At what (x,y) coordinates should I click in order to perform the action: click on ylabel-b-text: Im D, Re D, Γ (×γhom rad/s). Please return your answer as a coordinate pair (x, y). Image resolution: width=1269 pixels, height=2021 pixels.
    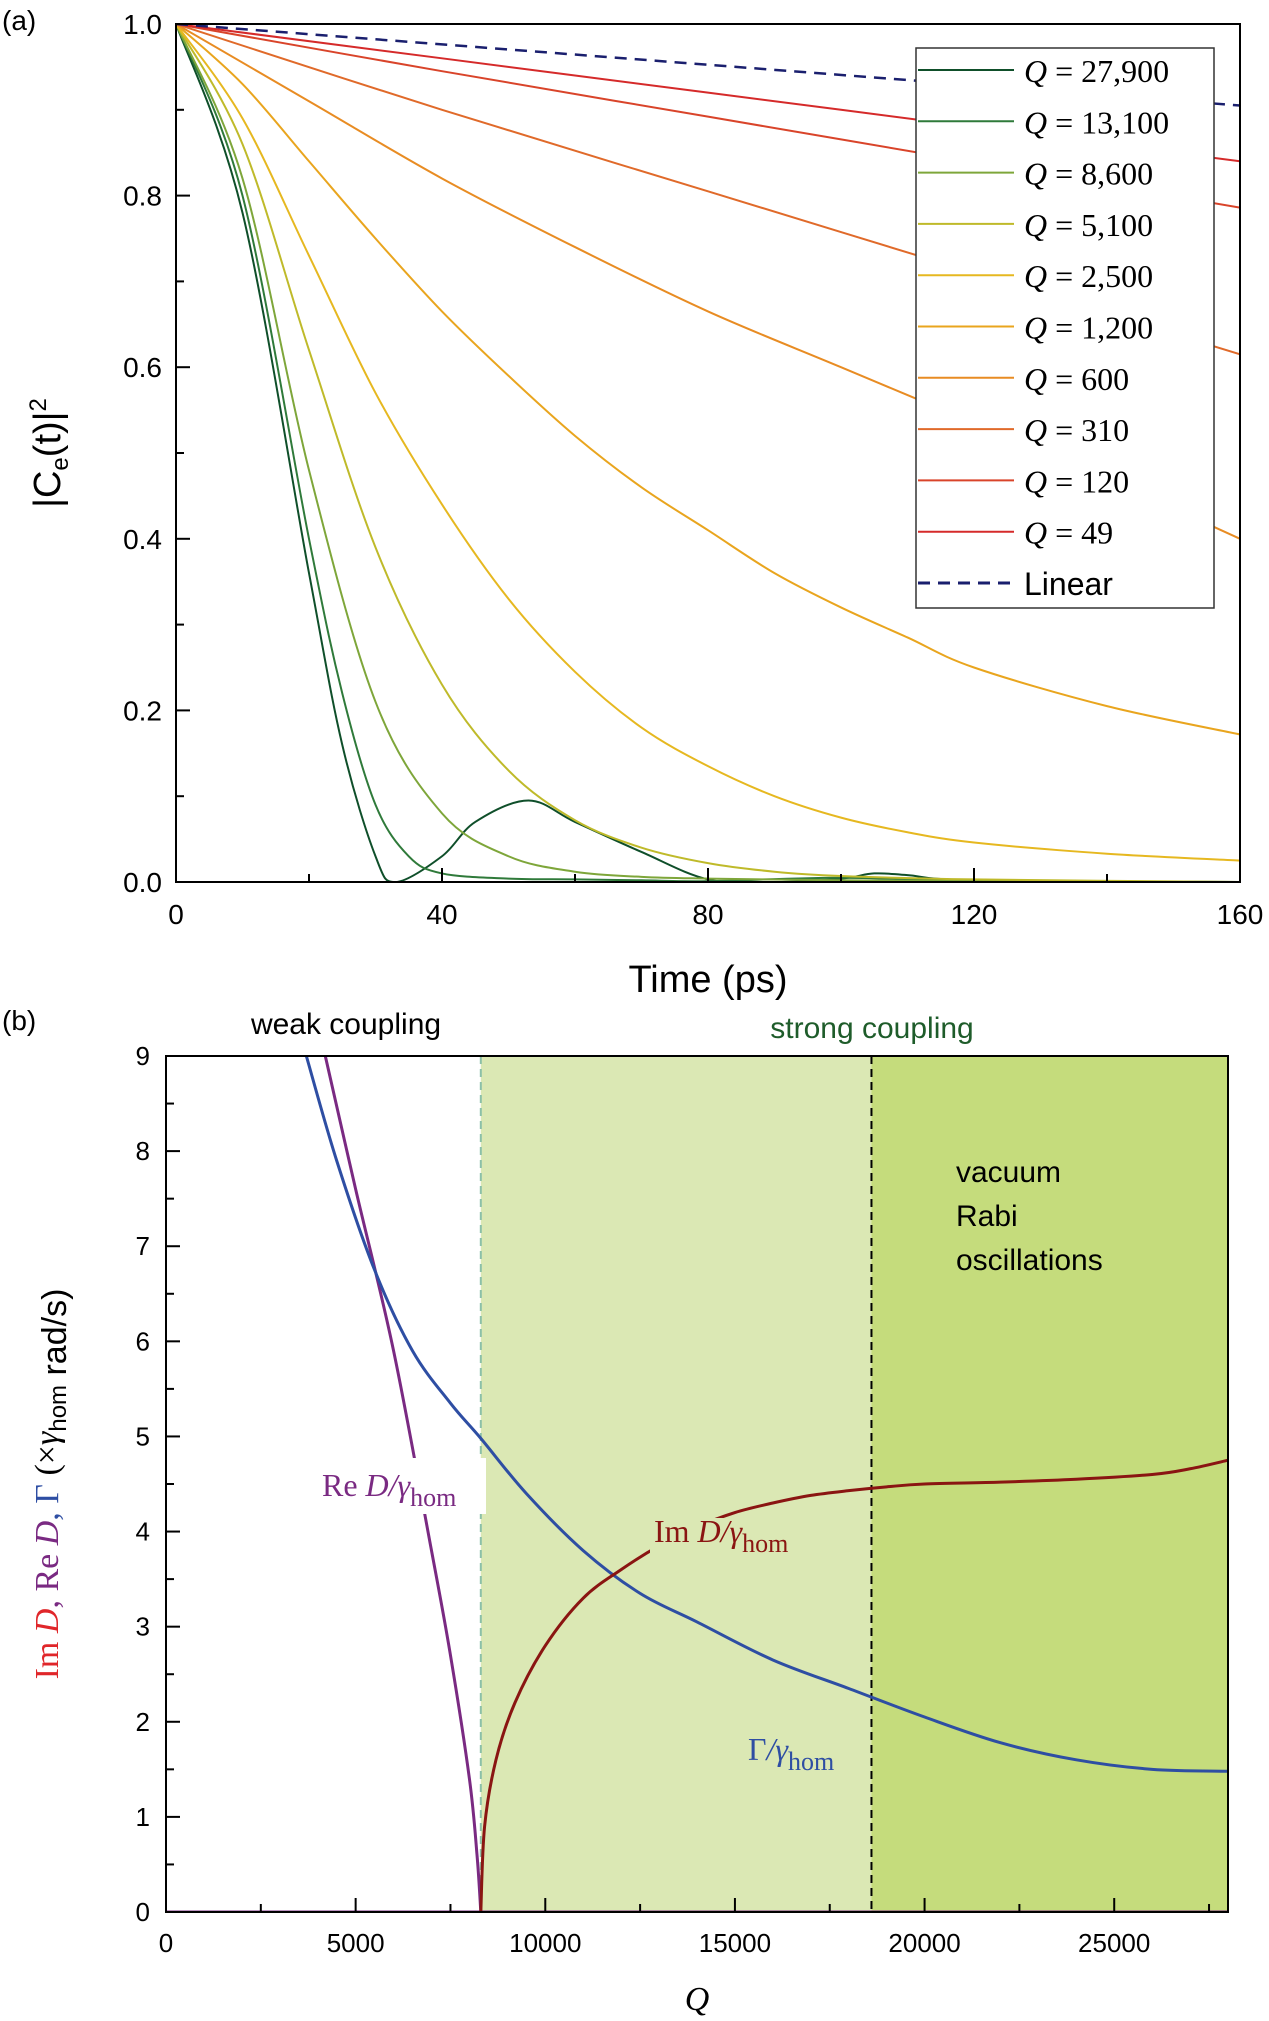
    Looking at the image, I should click on (51, 1484).